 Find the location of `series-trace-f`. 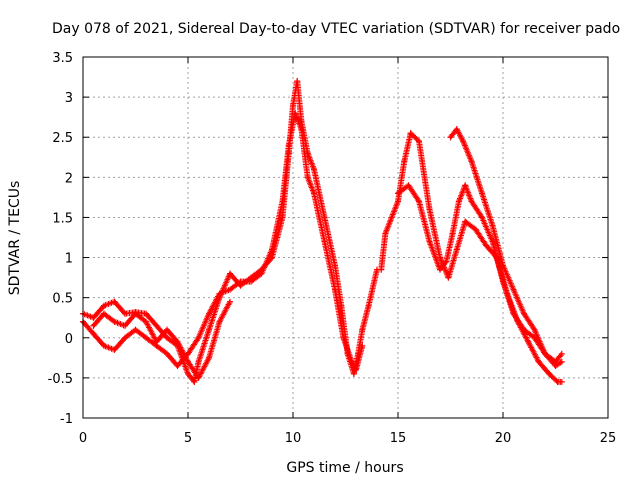

series-trace-f is located at coordinates (506, 245).